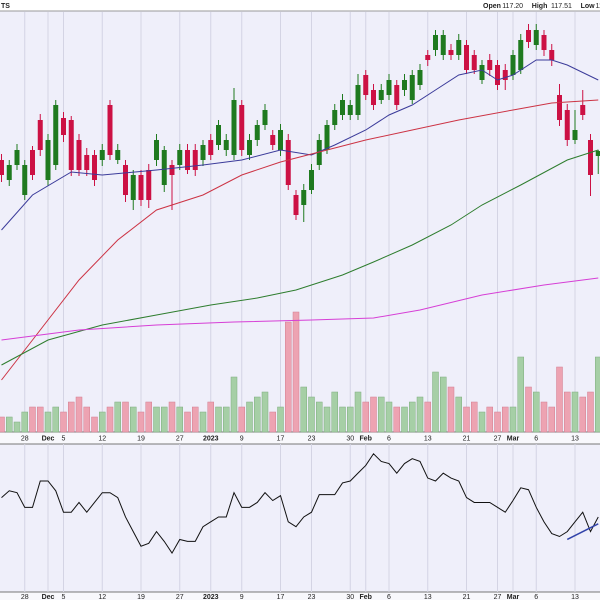 The image size is (600, 600). What do you see at coordinates (242, 597) in the screenshot?
I see `x-tick-label: 9` at bounding box center [242, 597].